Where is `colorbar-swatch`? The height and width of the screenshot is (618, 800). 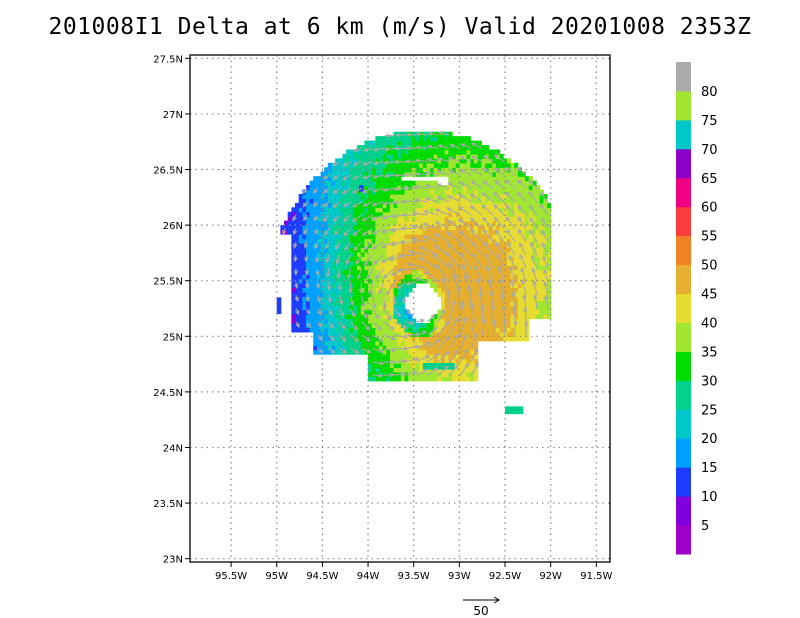 colorbar-swatch is located at coordinates (683, 395).